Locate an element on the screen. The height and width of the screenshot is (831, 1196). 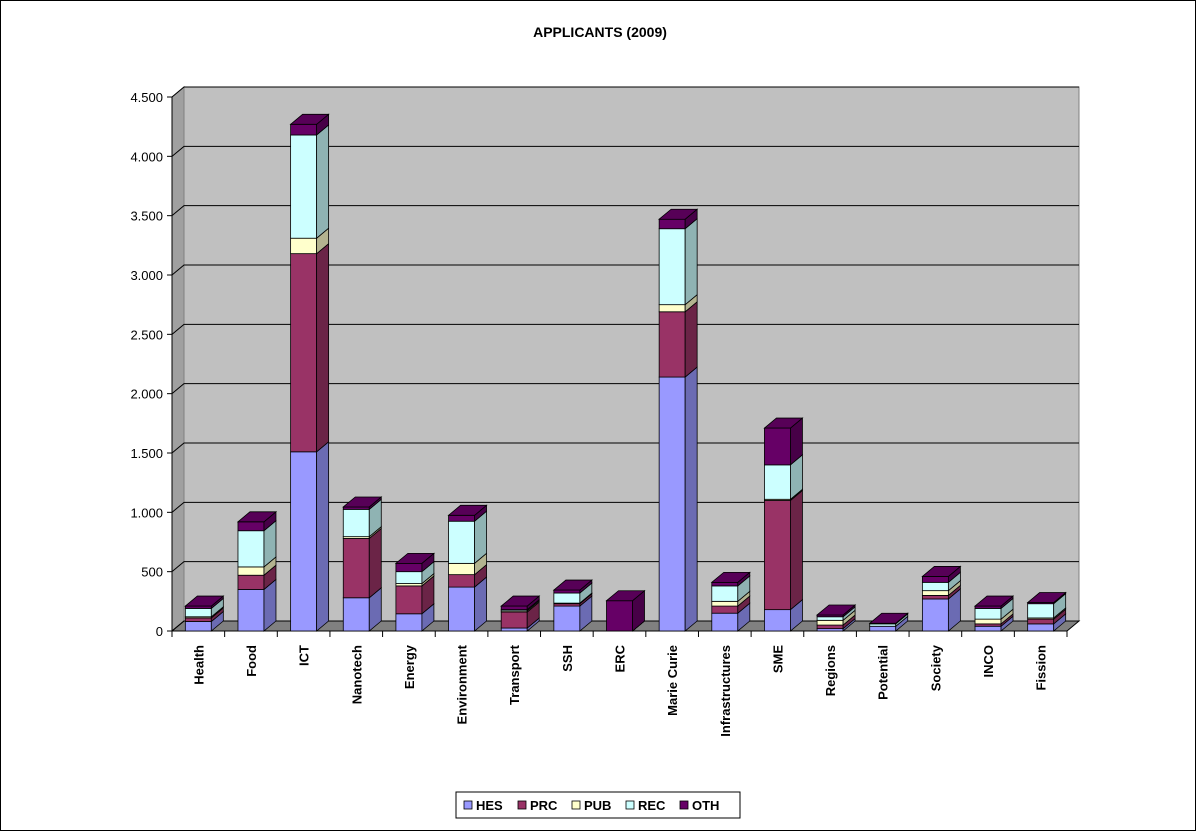
side-wall is located at coordinates (178, 359).